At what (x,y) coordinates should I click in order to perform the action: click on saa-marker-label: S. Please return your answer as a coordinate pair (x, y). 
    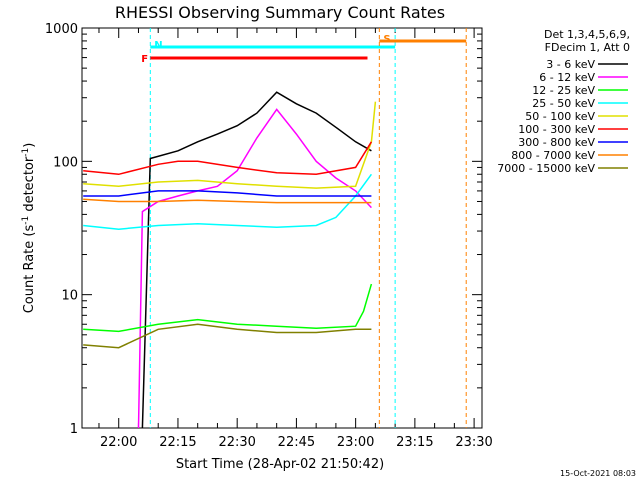
    Looking at the image, I should click on (386, 39).